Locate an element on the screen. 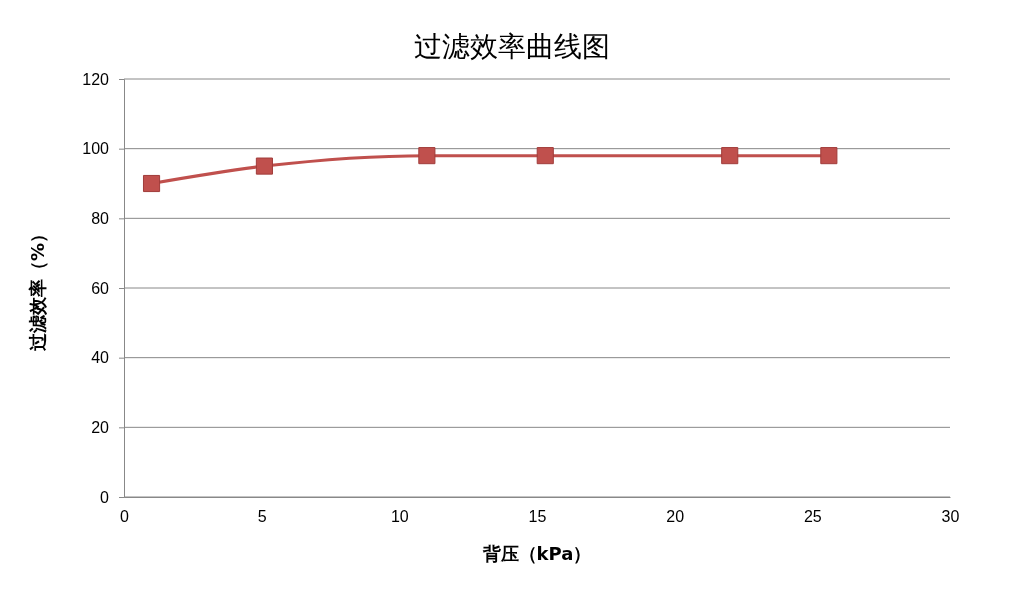 This screenshot has height=592, width=1024. y-tick-label: 60 is located at coordinates (100, 288).